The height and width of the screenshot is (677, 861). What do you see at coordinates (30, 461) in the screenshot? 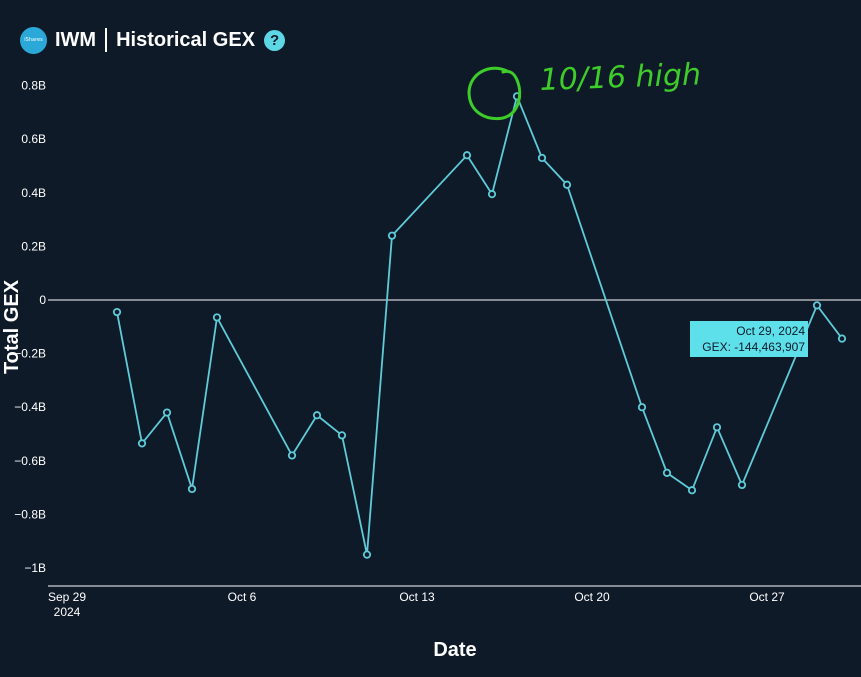
I see `y-tick-label: −0.6B` at bounding box center [30, 461].